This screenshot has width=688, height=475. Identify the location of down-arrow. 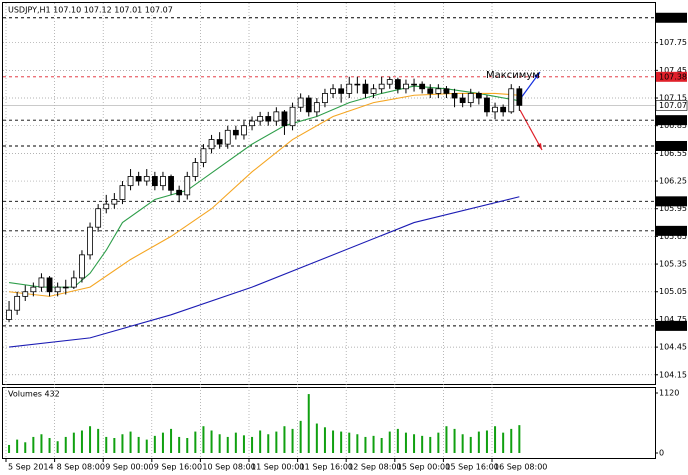
(531, 130).